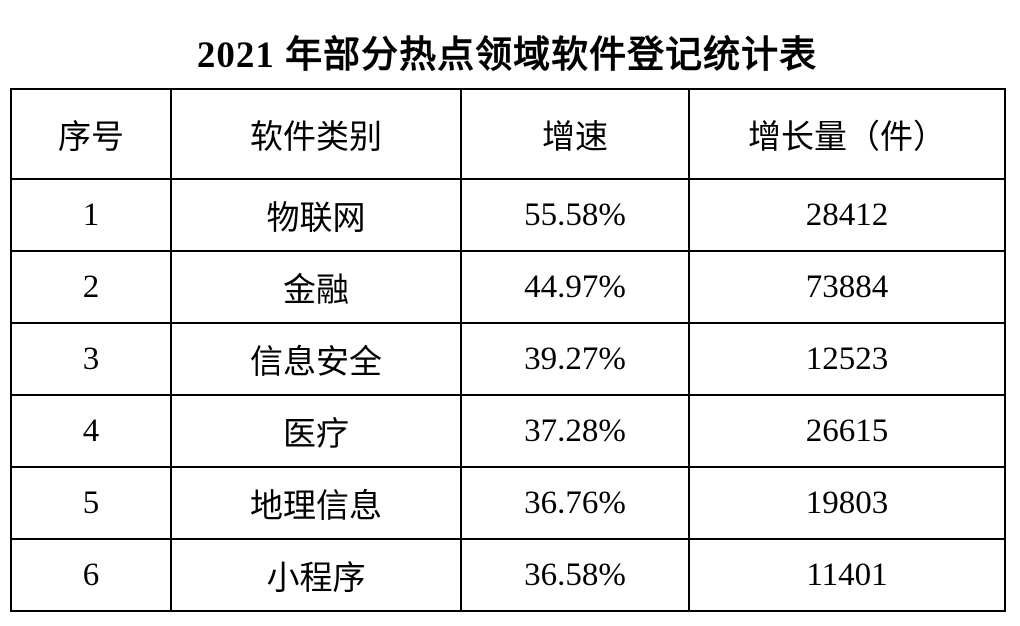 This screenshot has width=1020, height=626. What do you see at coordinates (575, 431) in the screenshot?
I see `cell-growth-rate: 37.28%` at bounding box center [575, 431].